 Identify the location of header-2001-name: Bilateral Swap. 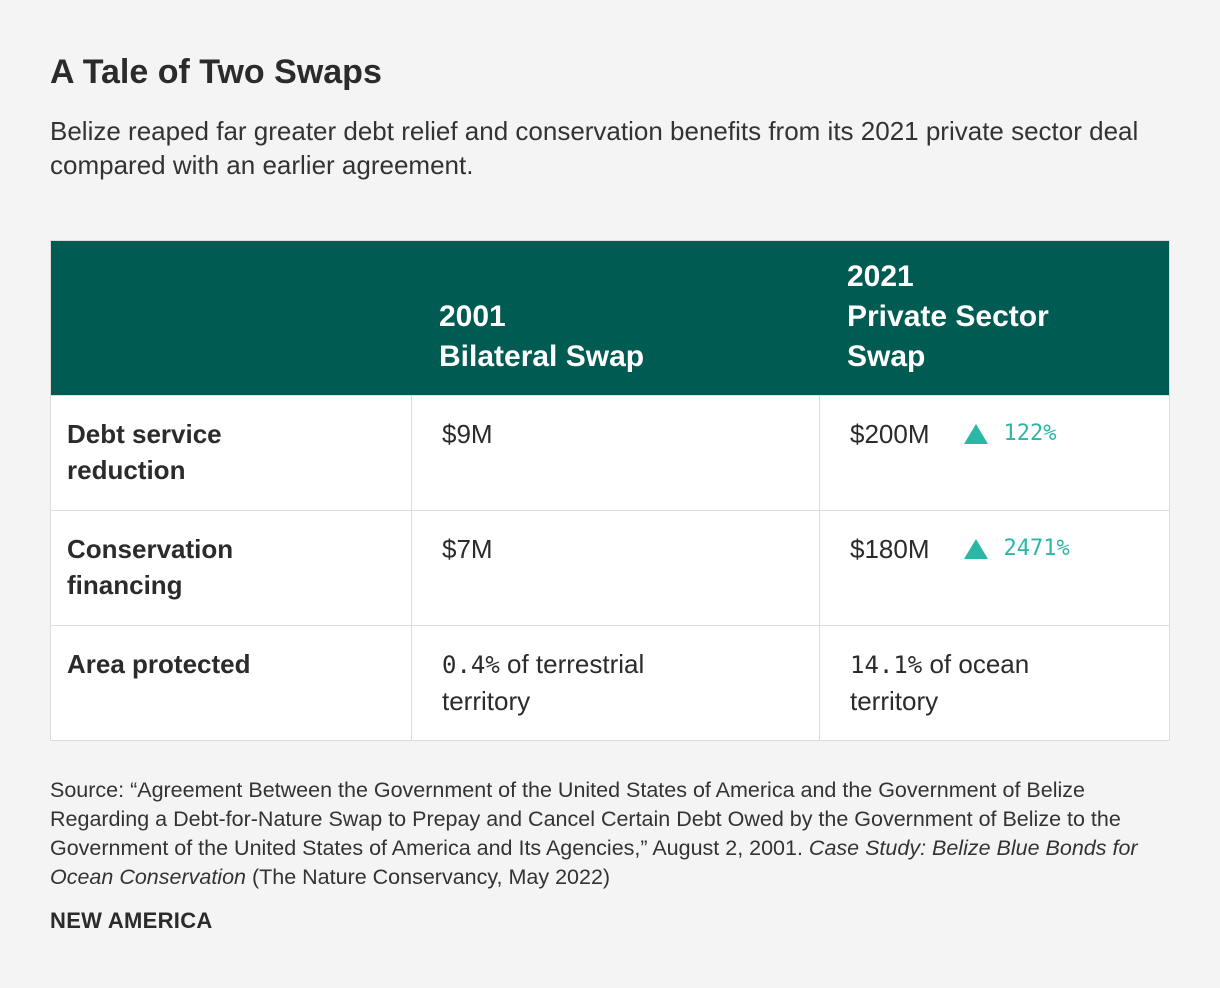
(542, 356).